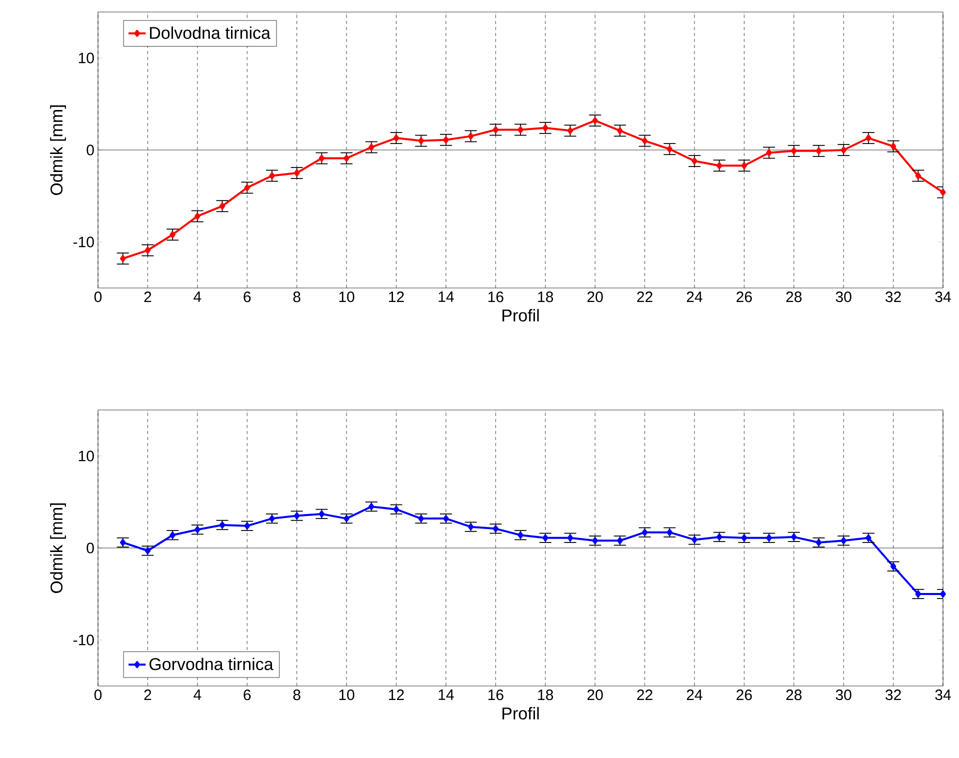 This screenshot has width=959, height=758. What do you see at coordinates (794, 297) in the screenshot?
I see `x-tick-label: 28` at bounding box center [794, 297].